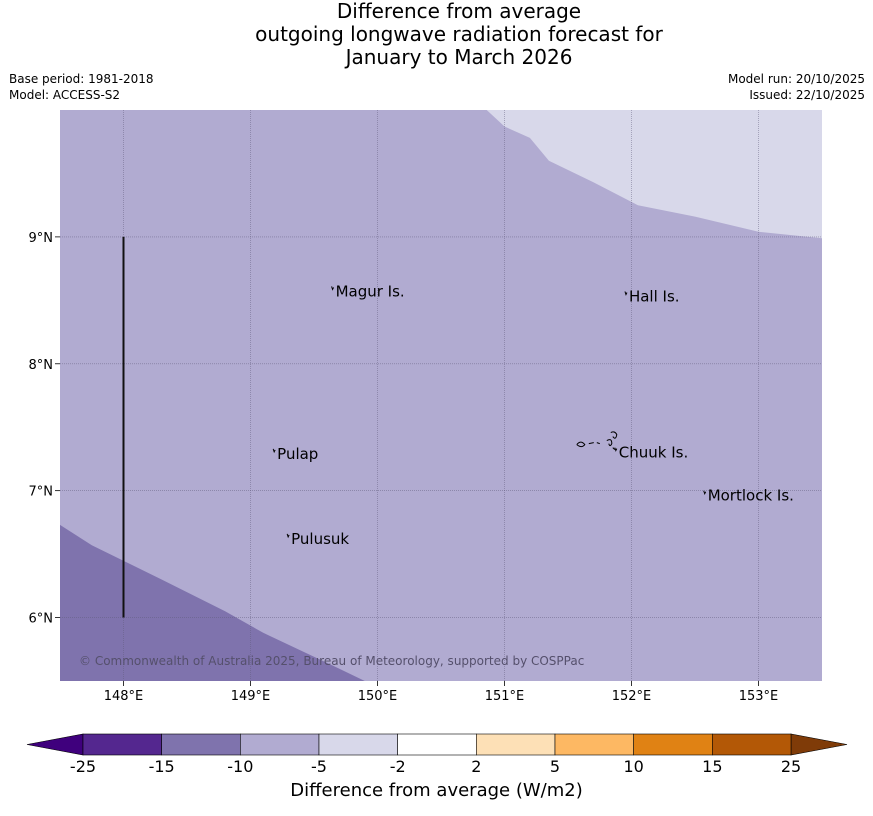  Describe the element at coordinates (55, 744) in the screenshot. I see `colorbar-under-arrow` at that location.